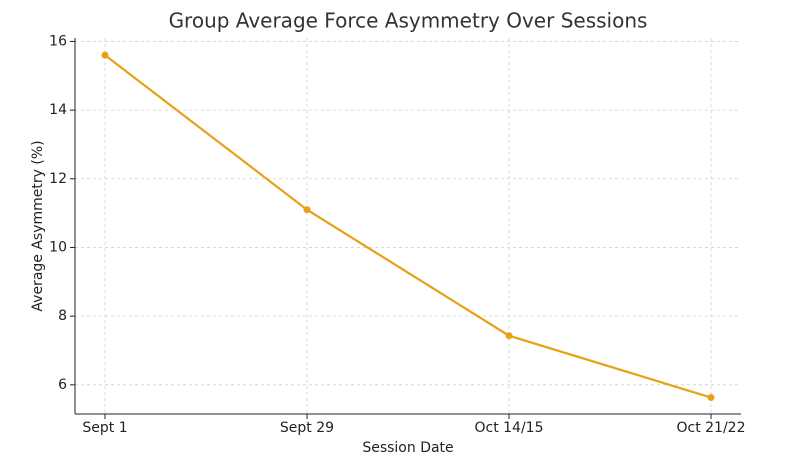 The height and width of the screenshot is (474, 794). What do you see at coordinates (407, 448) in the screenshot?
I see `x-axis-label: Session Date` at bounding box center [407, 448].